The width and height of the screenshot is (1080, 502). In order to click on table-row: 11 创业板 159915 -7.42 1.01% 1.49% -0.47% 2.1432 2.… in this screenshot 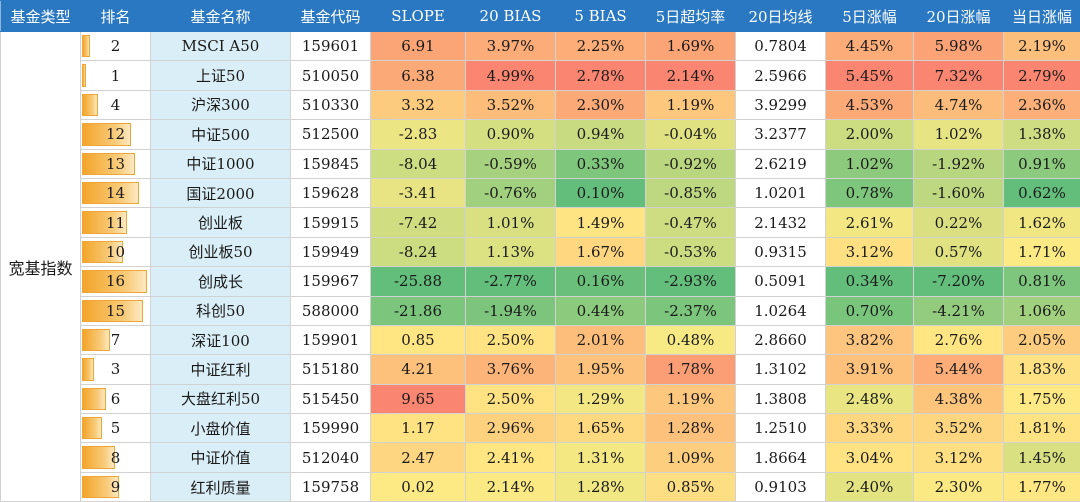, I will do `click(540, 222)`.